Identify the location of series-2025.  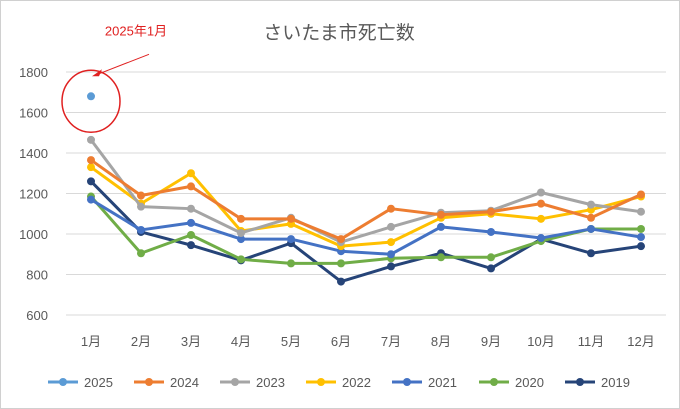
(91, 96).